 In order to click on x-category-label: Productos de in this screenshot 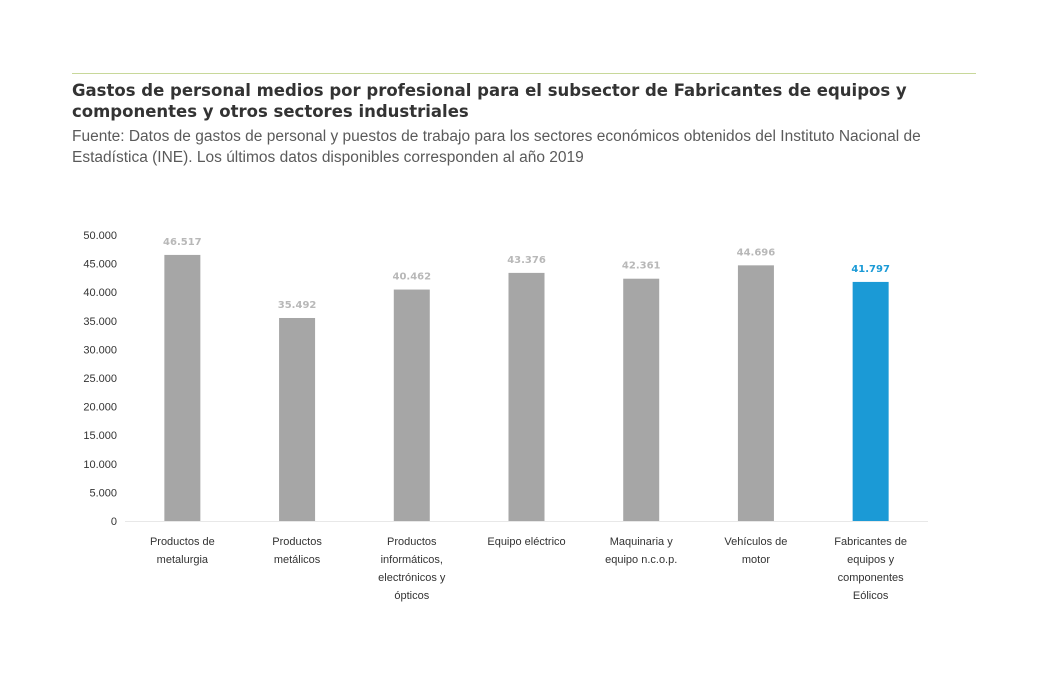, I will do `click(182, 542)`.